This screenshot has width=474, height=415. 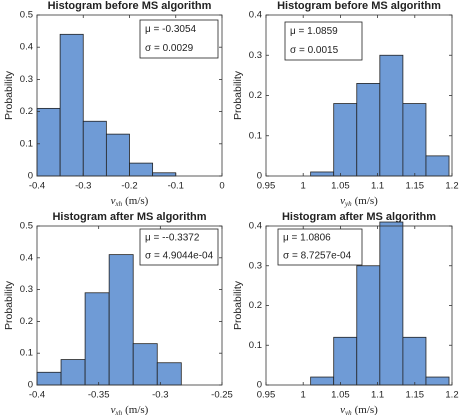 What do you see at coordinates (317, 256) in the screenshot?
I see `annotation: σ = 8.7257e-04` at bounding box center [317, 256].